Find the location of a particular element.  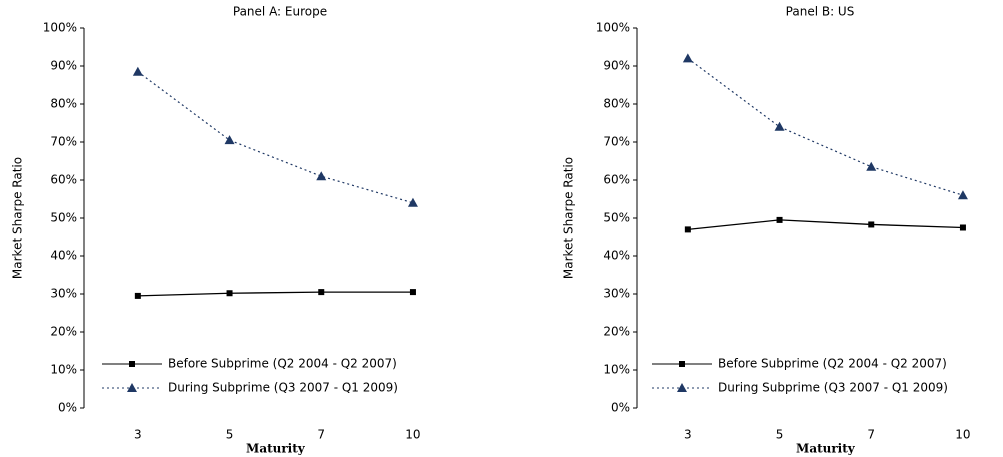

chart-title: Panel A: Europe is located at coordinates (280, 12).